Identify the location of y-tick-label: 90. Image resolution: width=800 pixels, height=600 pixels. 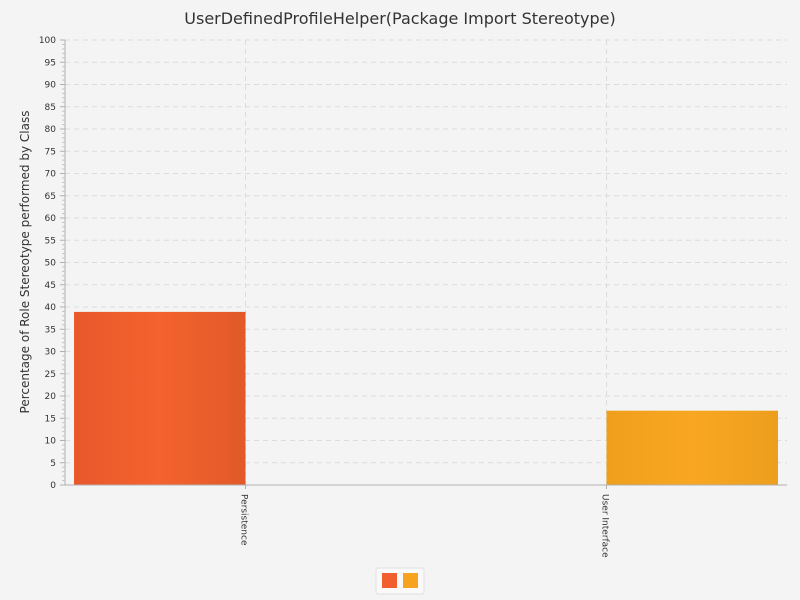
(51, 86).